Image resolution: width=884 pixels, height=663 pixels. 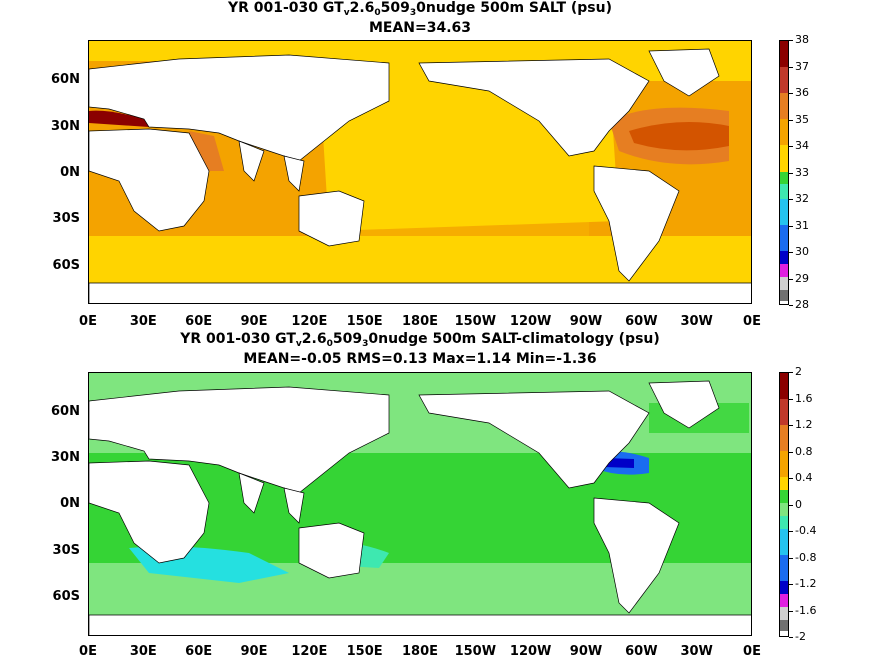 I want to click on panel2-lat-0n: 0N, so click(x=70, y=503).